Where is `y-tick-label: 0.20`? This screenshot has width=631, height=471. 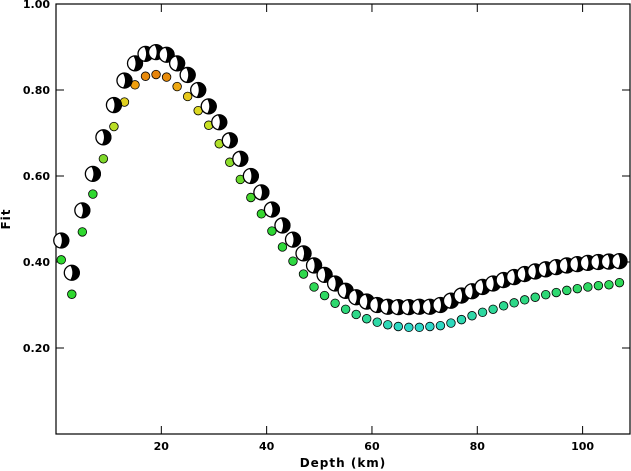
y-tick-label: 0.20 is located at coordinates (36, 348).